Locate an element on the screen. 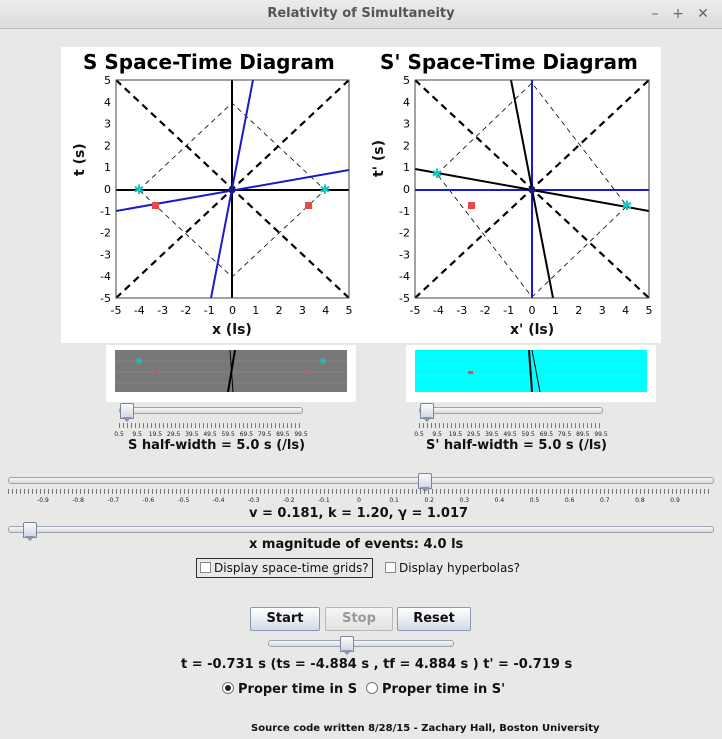 The height and width of the screenshot is (739, 722). s-x-tick-label: 1 is located at coordinates (255, 310).